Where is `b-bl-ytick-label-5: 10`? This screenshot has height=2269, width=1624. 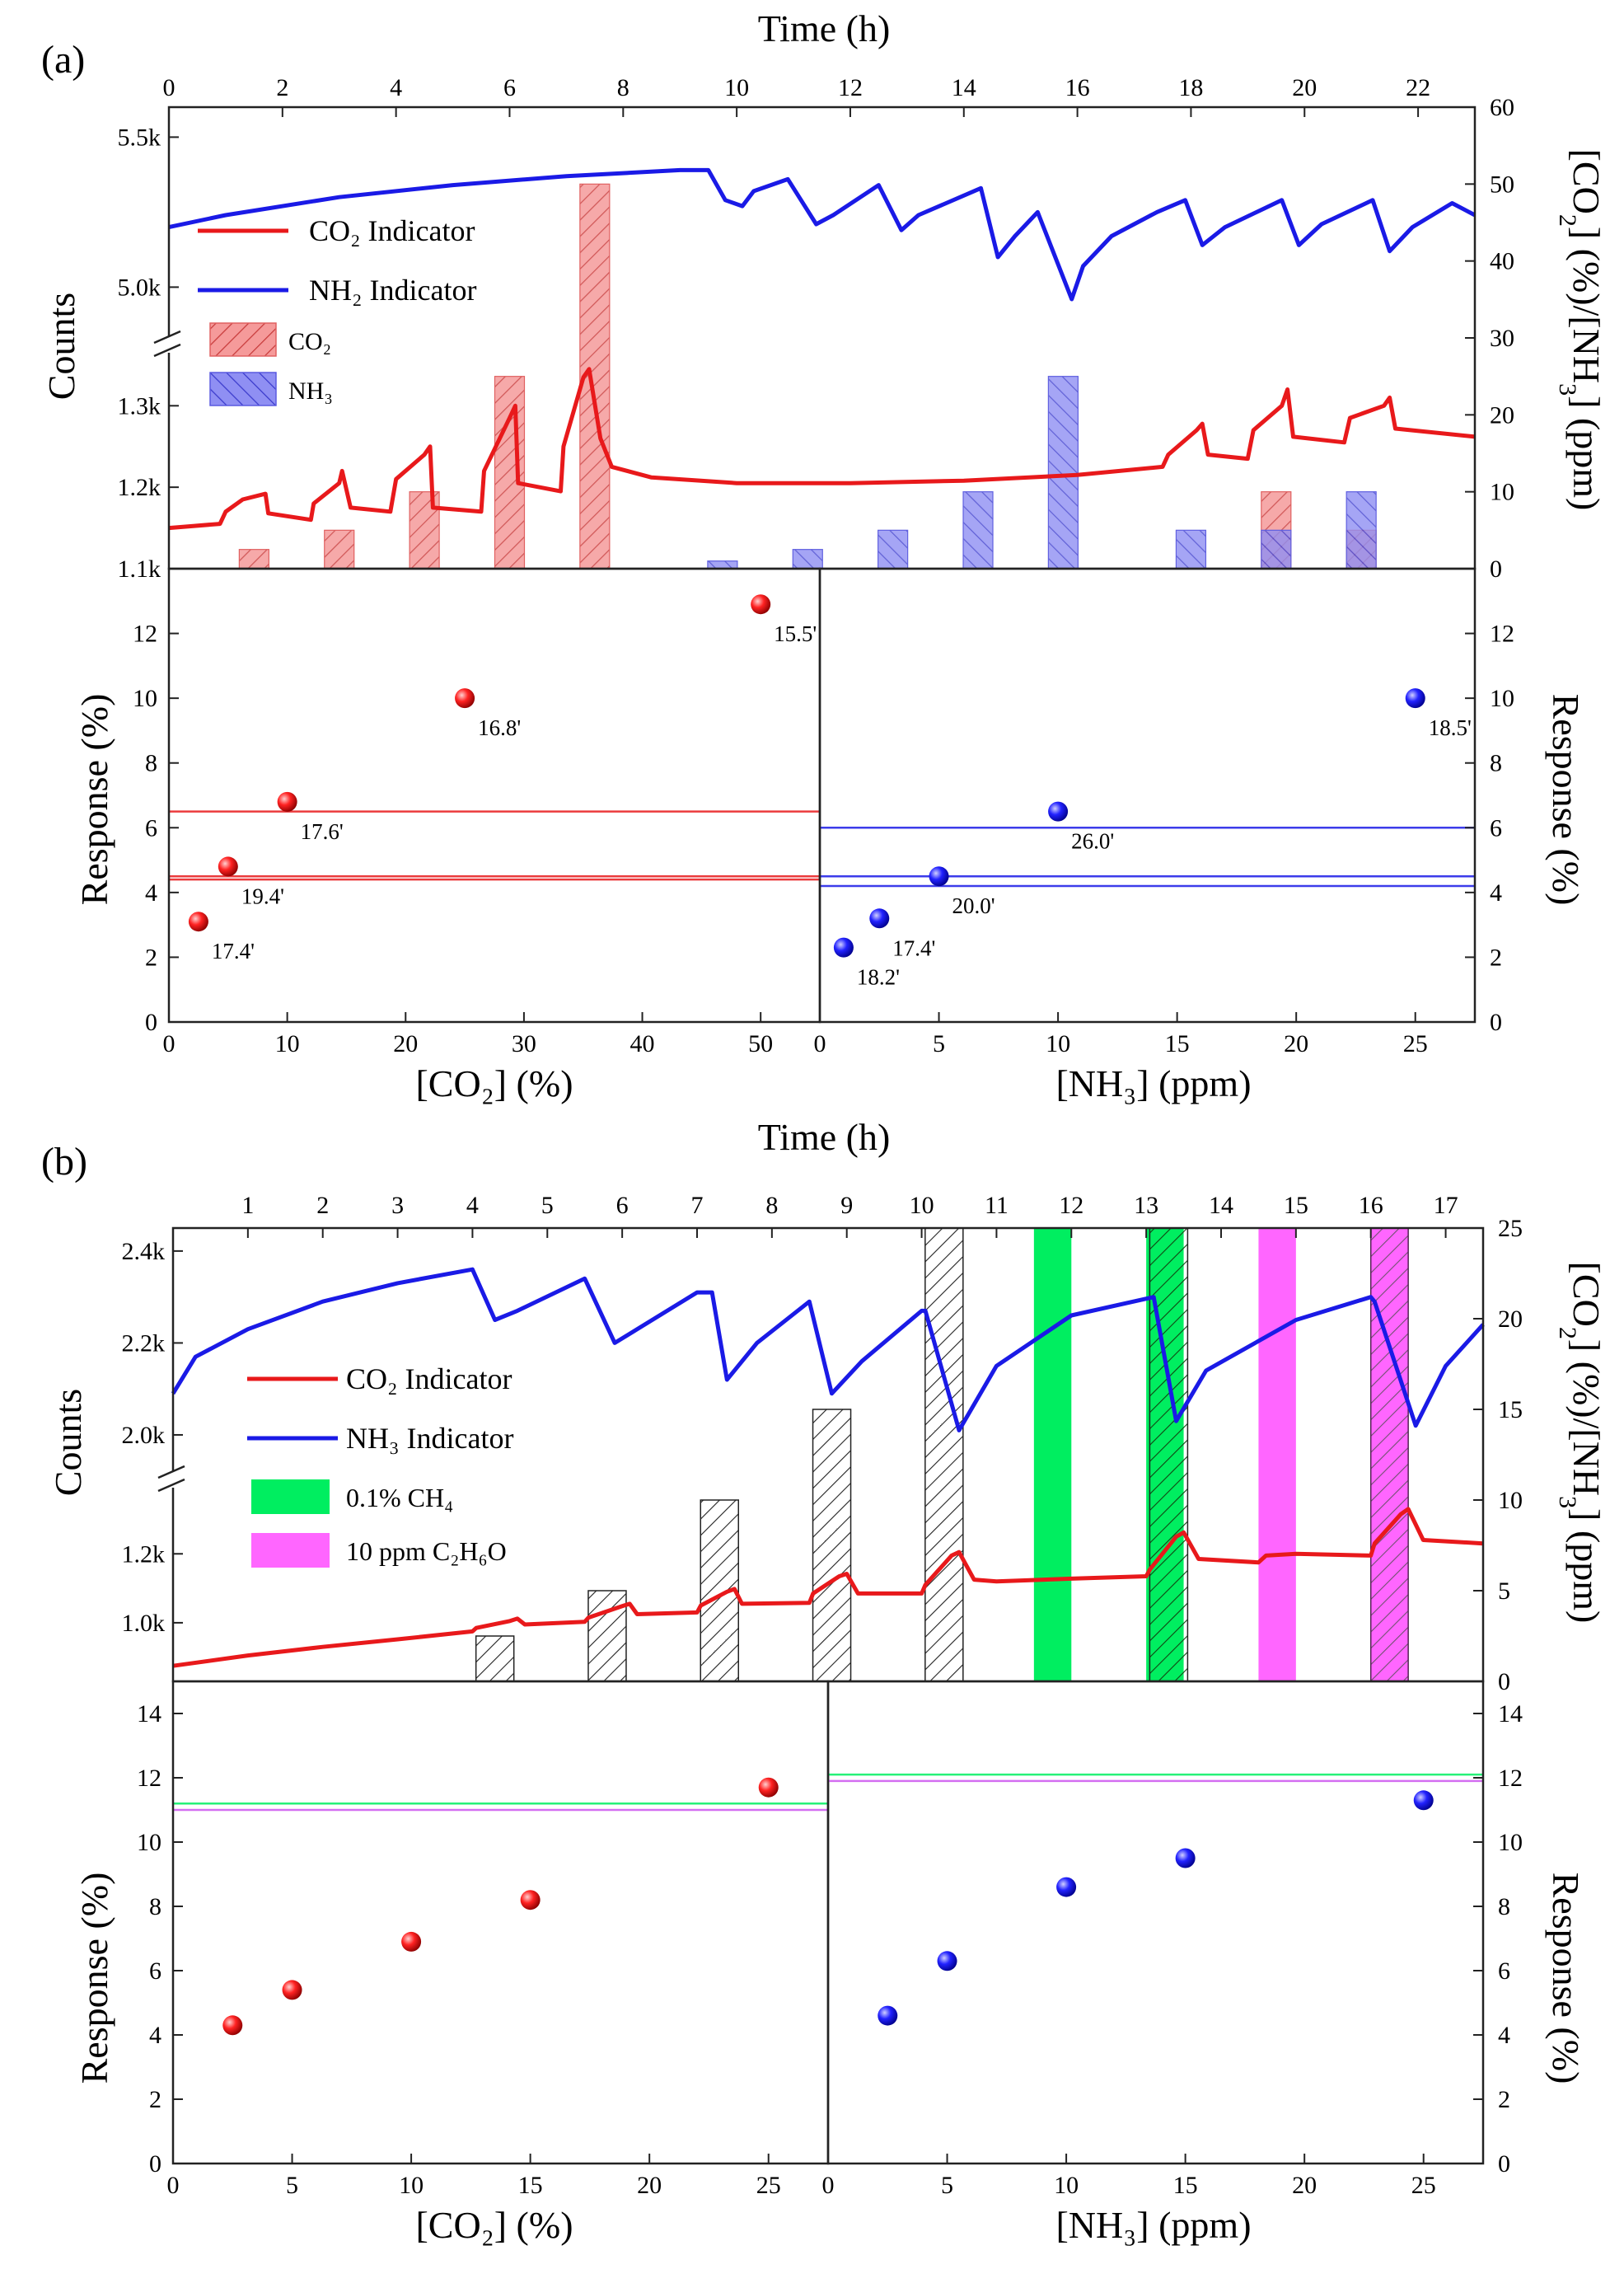
b-bl-ytick-label-5: 10 is located at coordinates (149, 1842).